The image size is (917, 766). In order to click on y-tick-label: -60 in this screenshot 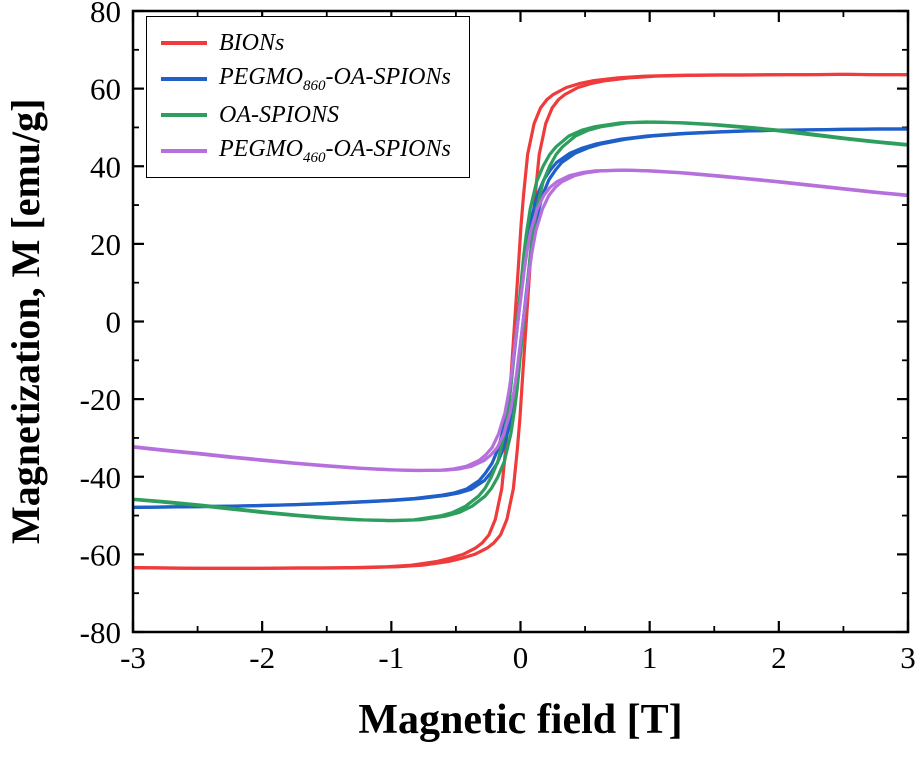, I will do `click(100, 554)`.